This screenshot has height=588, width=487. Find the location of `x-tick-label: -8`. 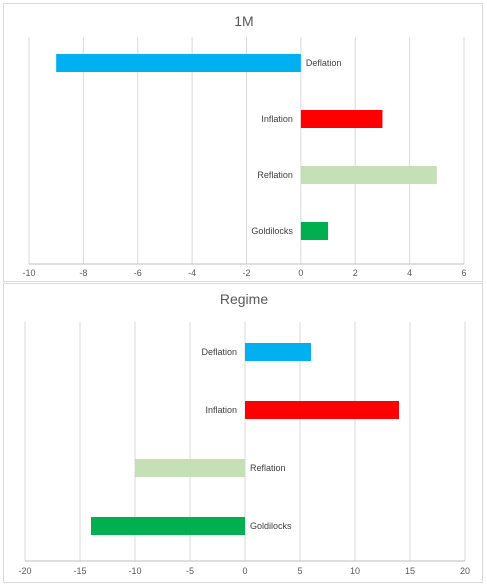

x-tick-label: -8 is located at coordinates (83, 273).